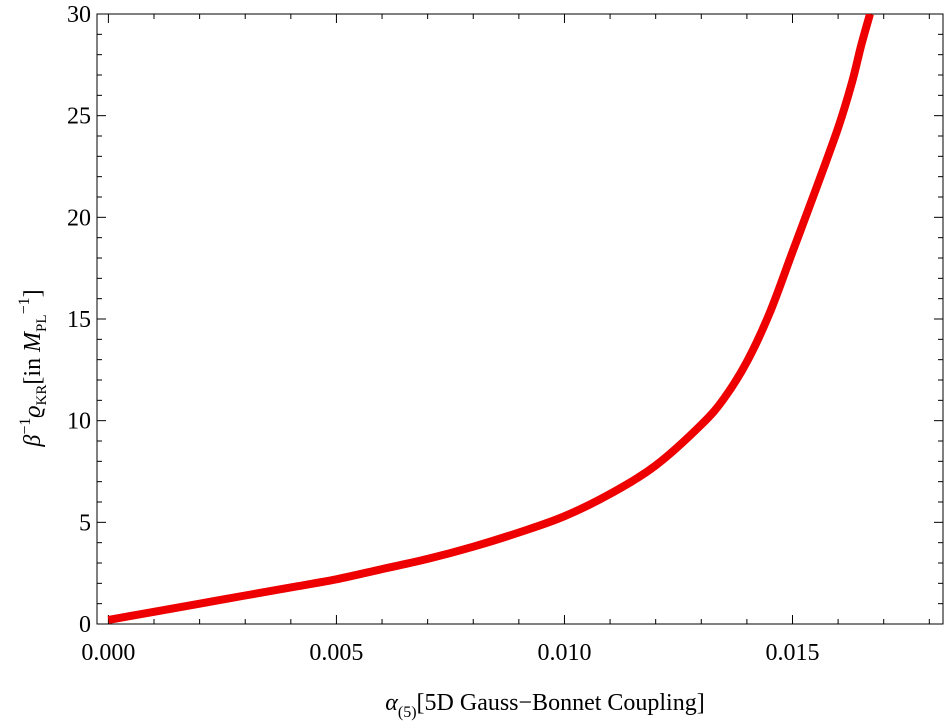 The width and height of the screenshot is (944, 727). Describe the element at coordinates (33, 341) in the screenshot. I see `y-axis-label-unit: M` at that location.